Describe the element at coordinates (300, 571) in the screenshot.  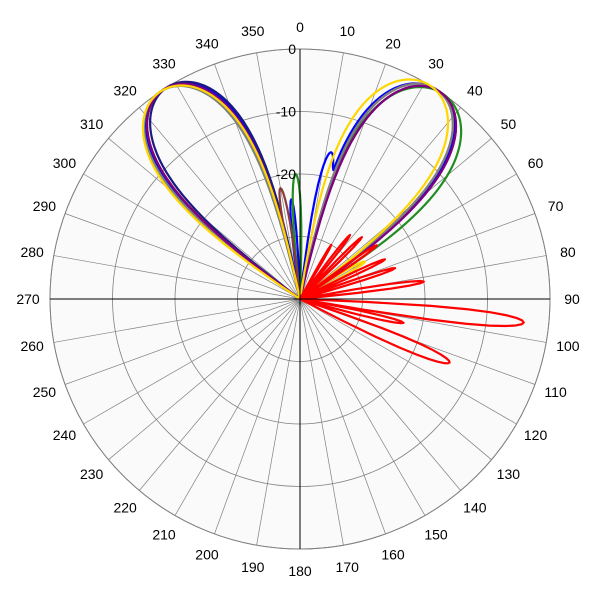
I see `angle-tick-label: 180` at that location.